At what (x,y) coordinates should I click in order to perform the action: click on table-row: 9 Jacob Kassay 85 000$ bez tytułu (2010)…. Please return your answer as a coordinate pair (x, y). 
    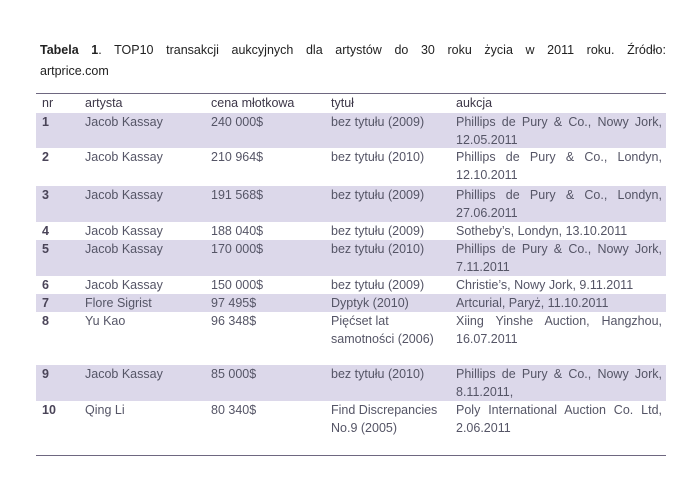
    Looking at the image, I should click on (351, 383).